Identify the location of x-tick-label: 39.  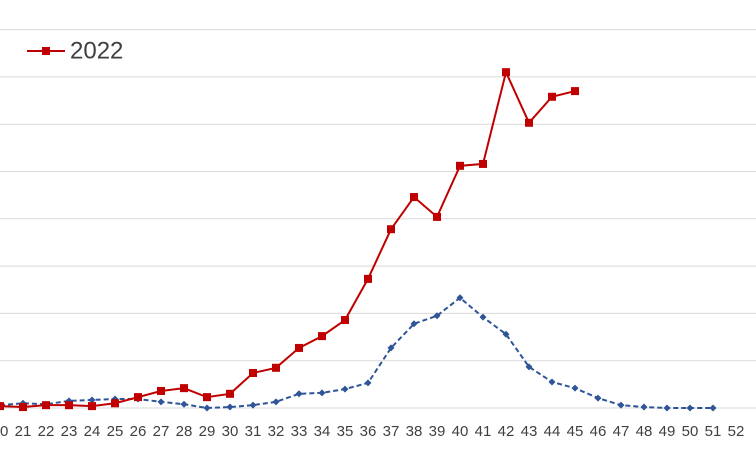
(437, 431).